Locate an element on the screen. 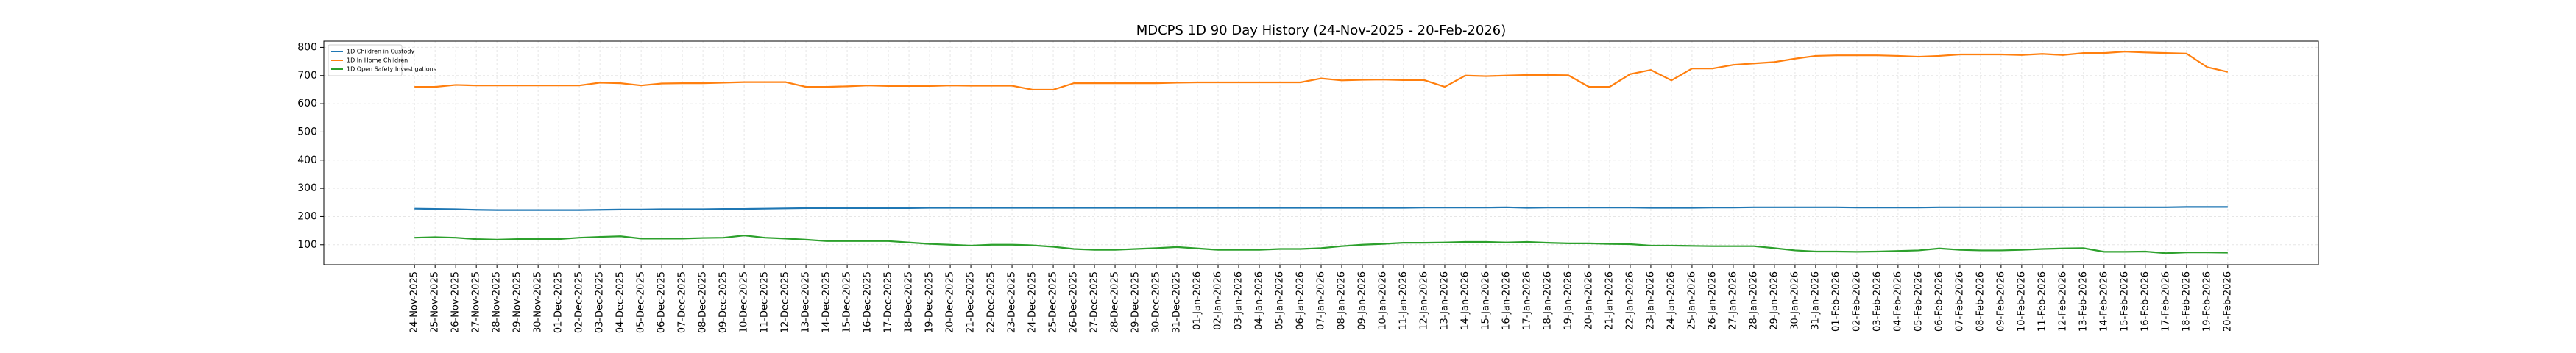  x-tick-label: 29-Nov-2025 is located at coordinates (517, 302).